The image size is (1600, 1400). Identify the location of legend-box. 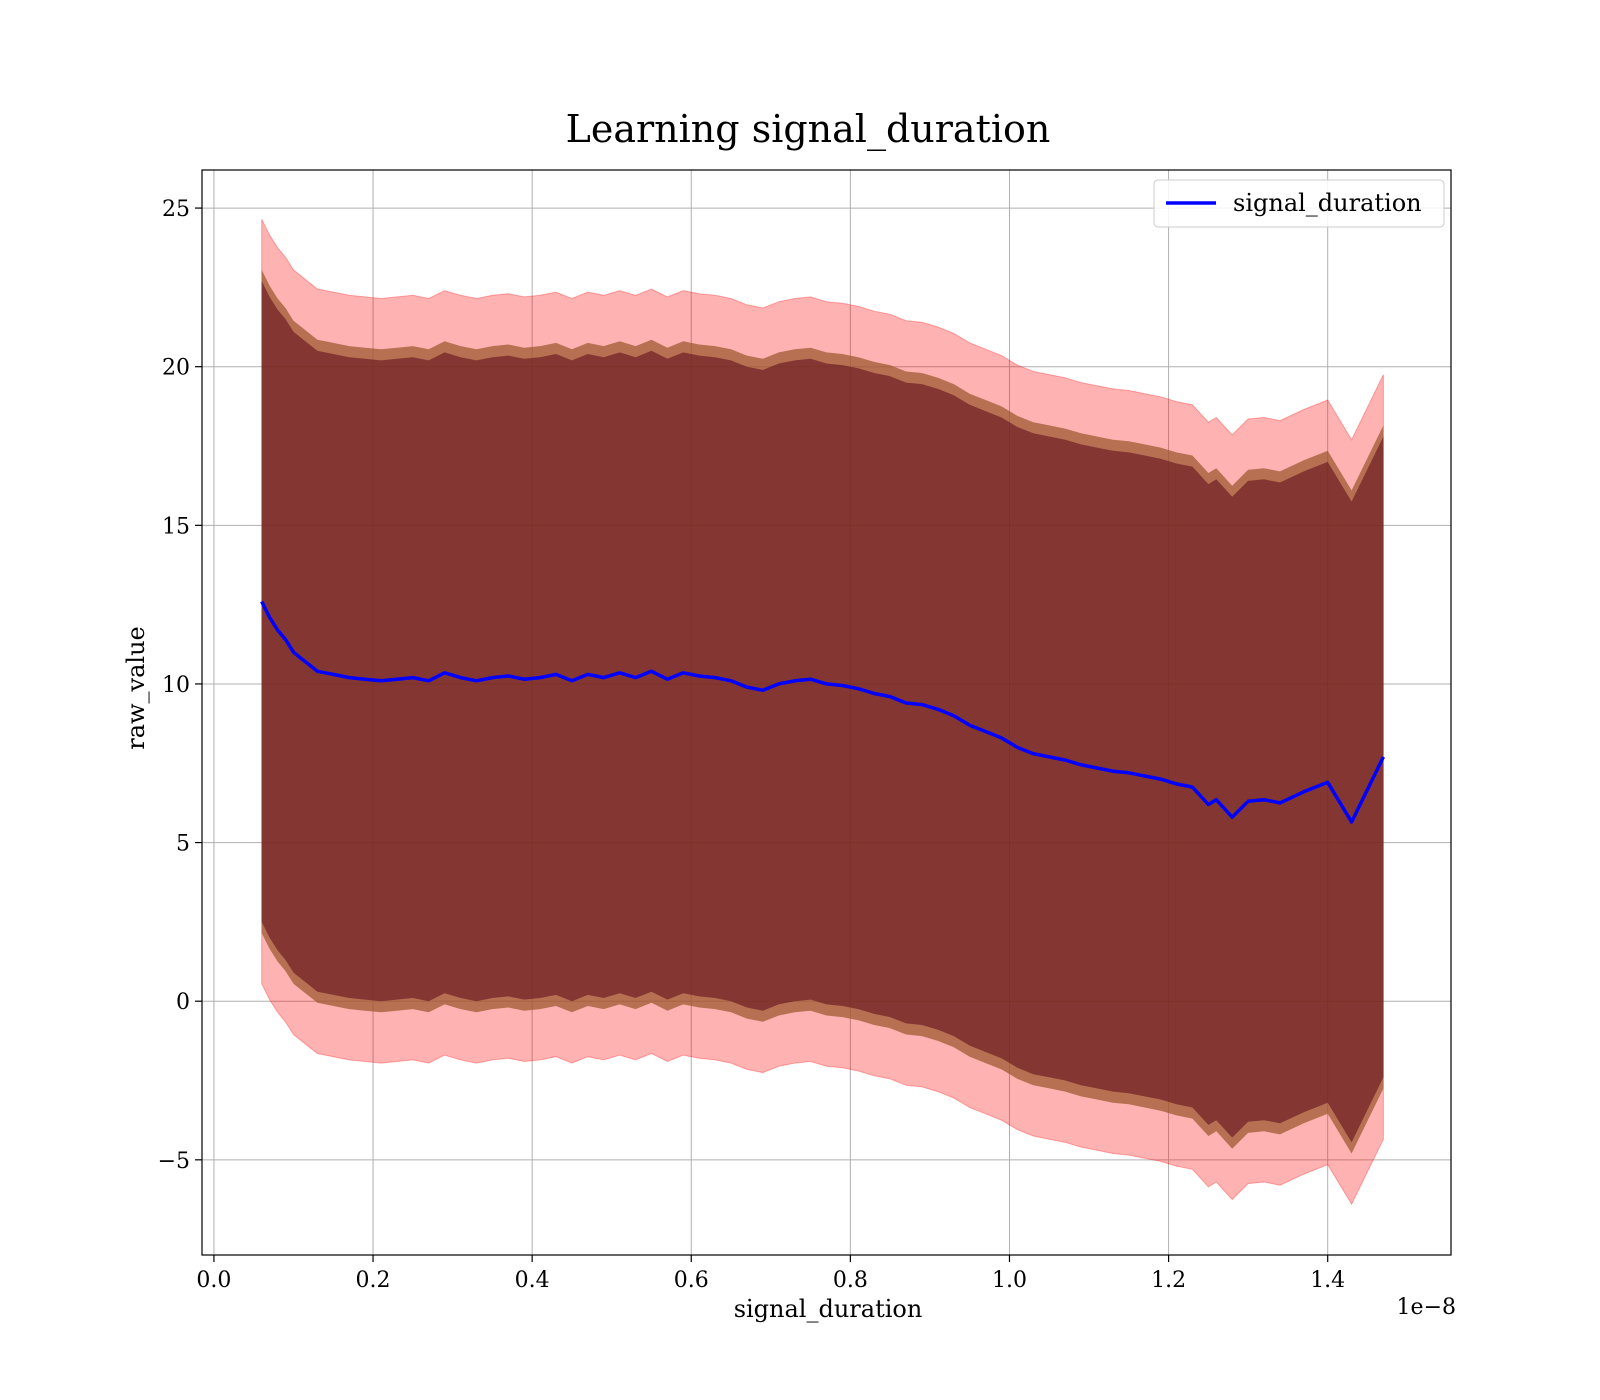
(1299, 203).